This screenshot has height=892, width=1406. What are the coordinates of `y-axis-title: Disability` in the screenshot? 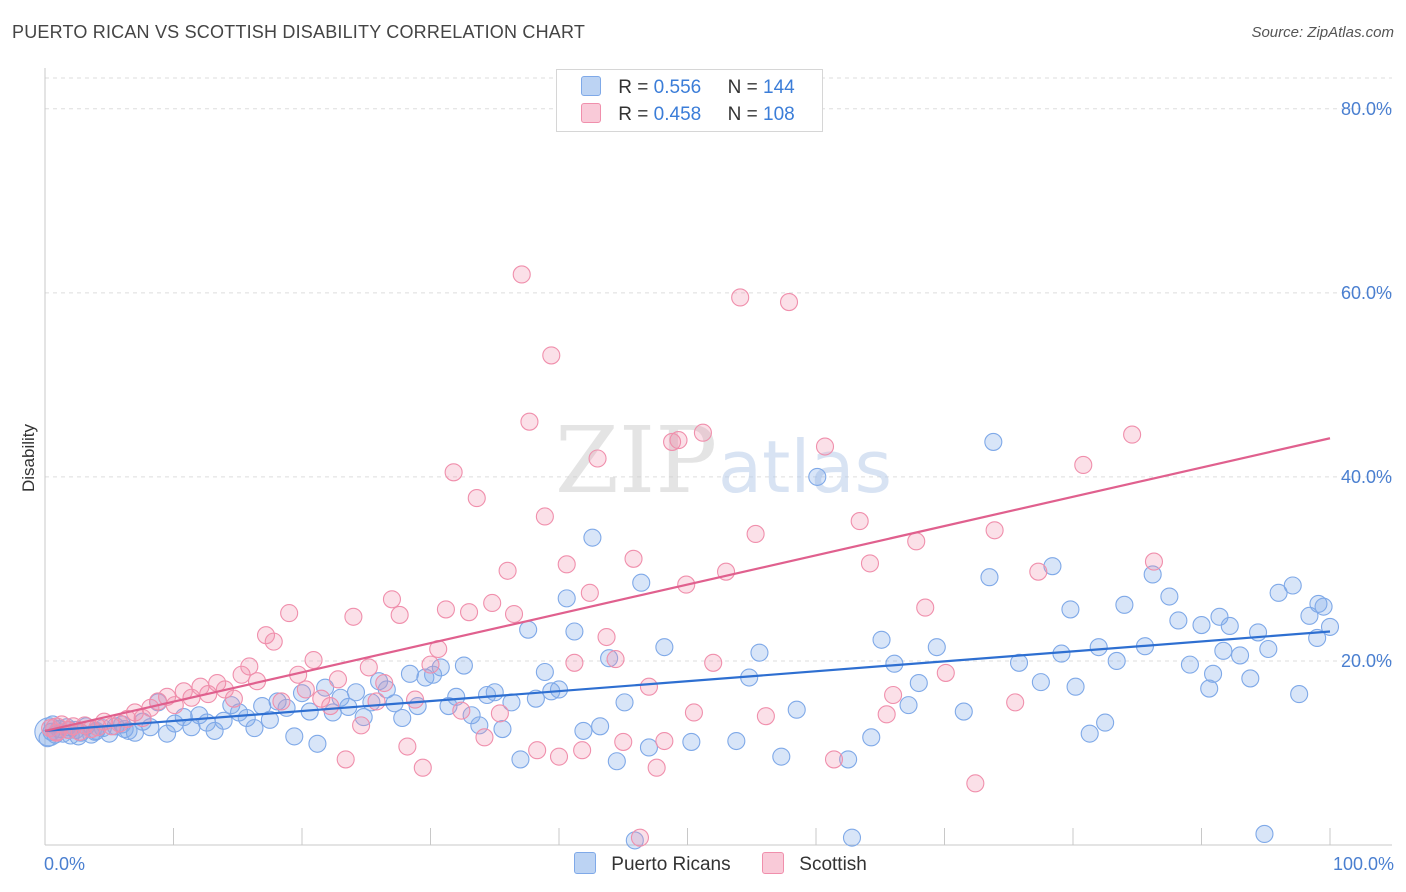 It's located at (28, 457).